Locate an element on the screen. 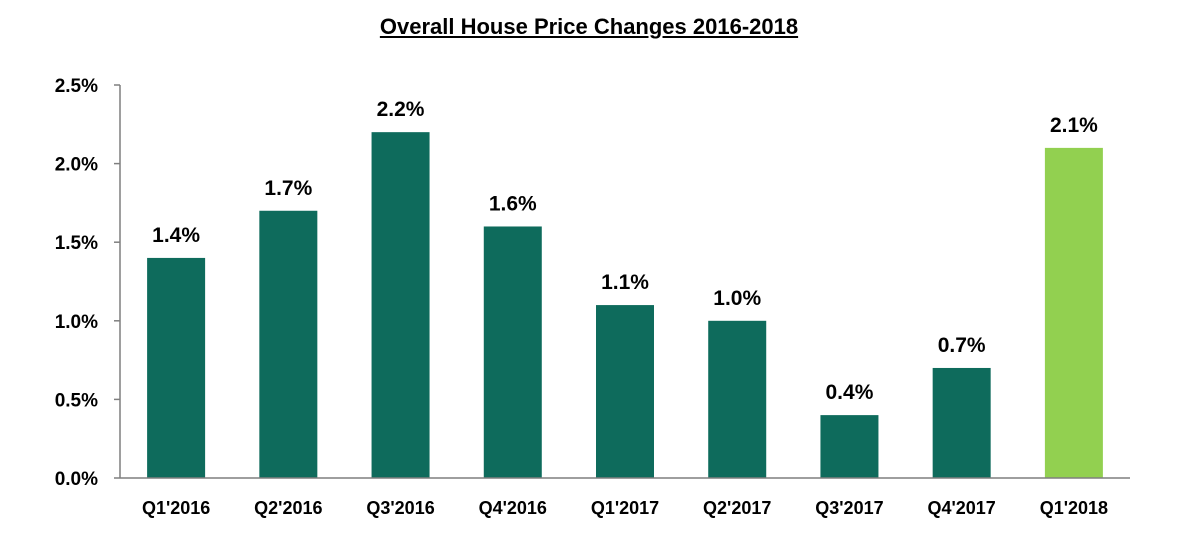 This screenshot has height=548, width=1178. y-tick-label: 0.5% is located at coordinates (76, 400).